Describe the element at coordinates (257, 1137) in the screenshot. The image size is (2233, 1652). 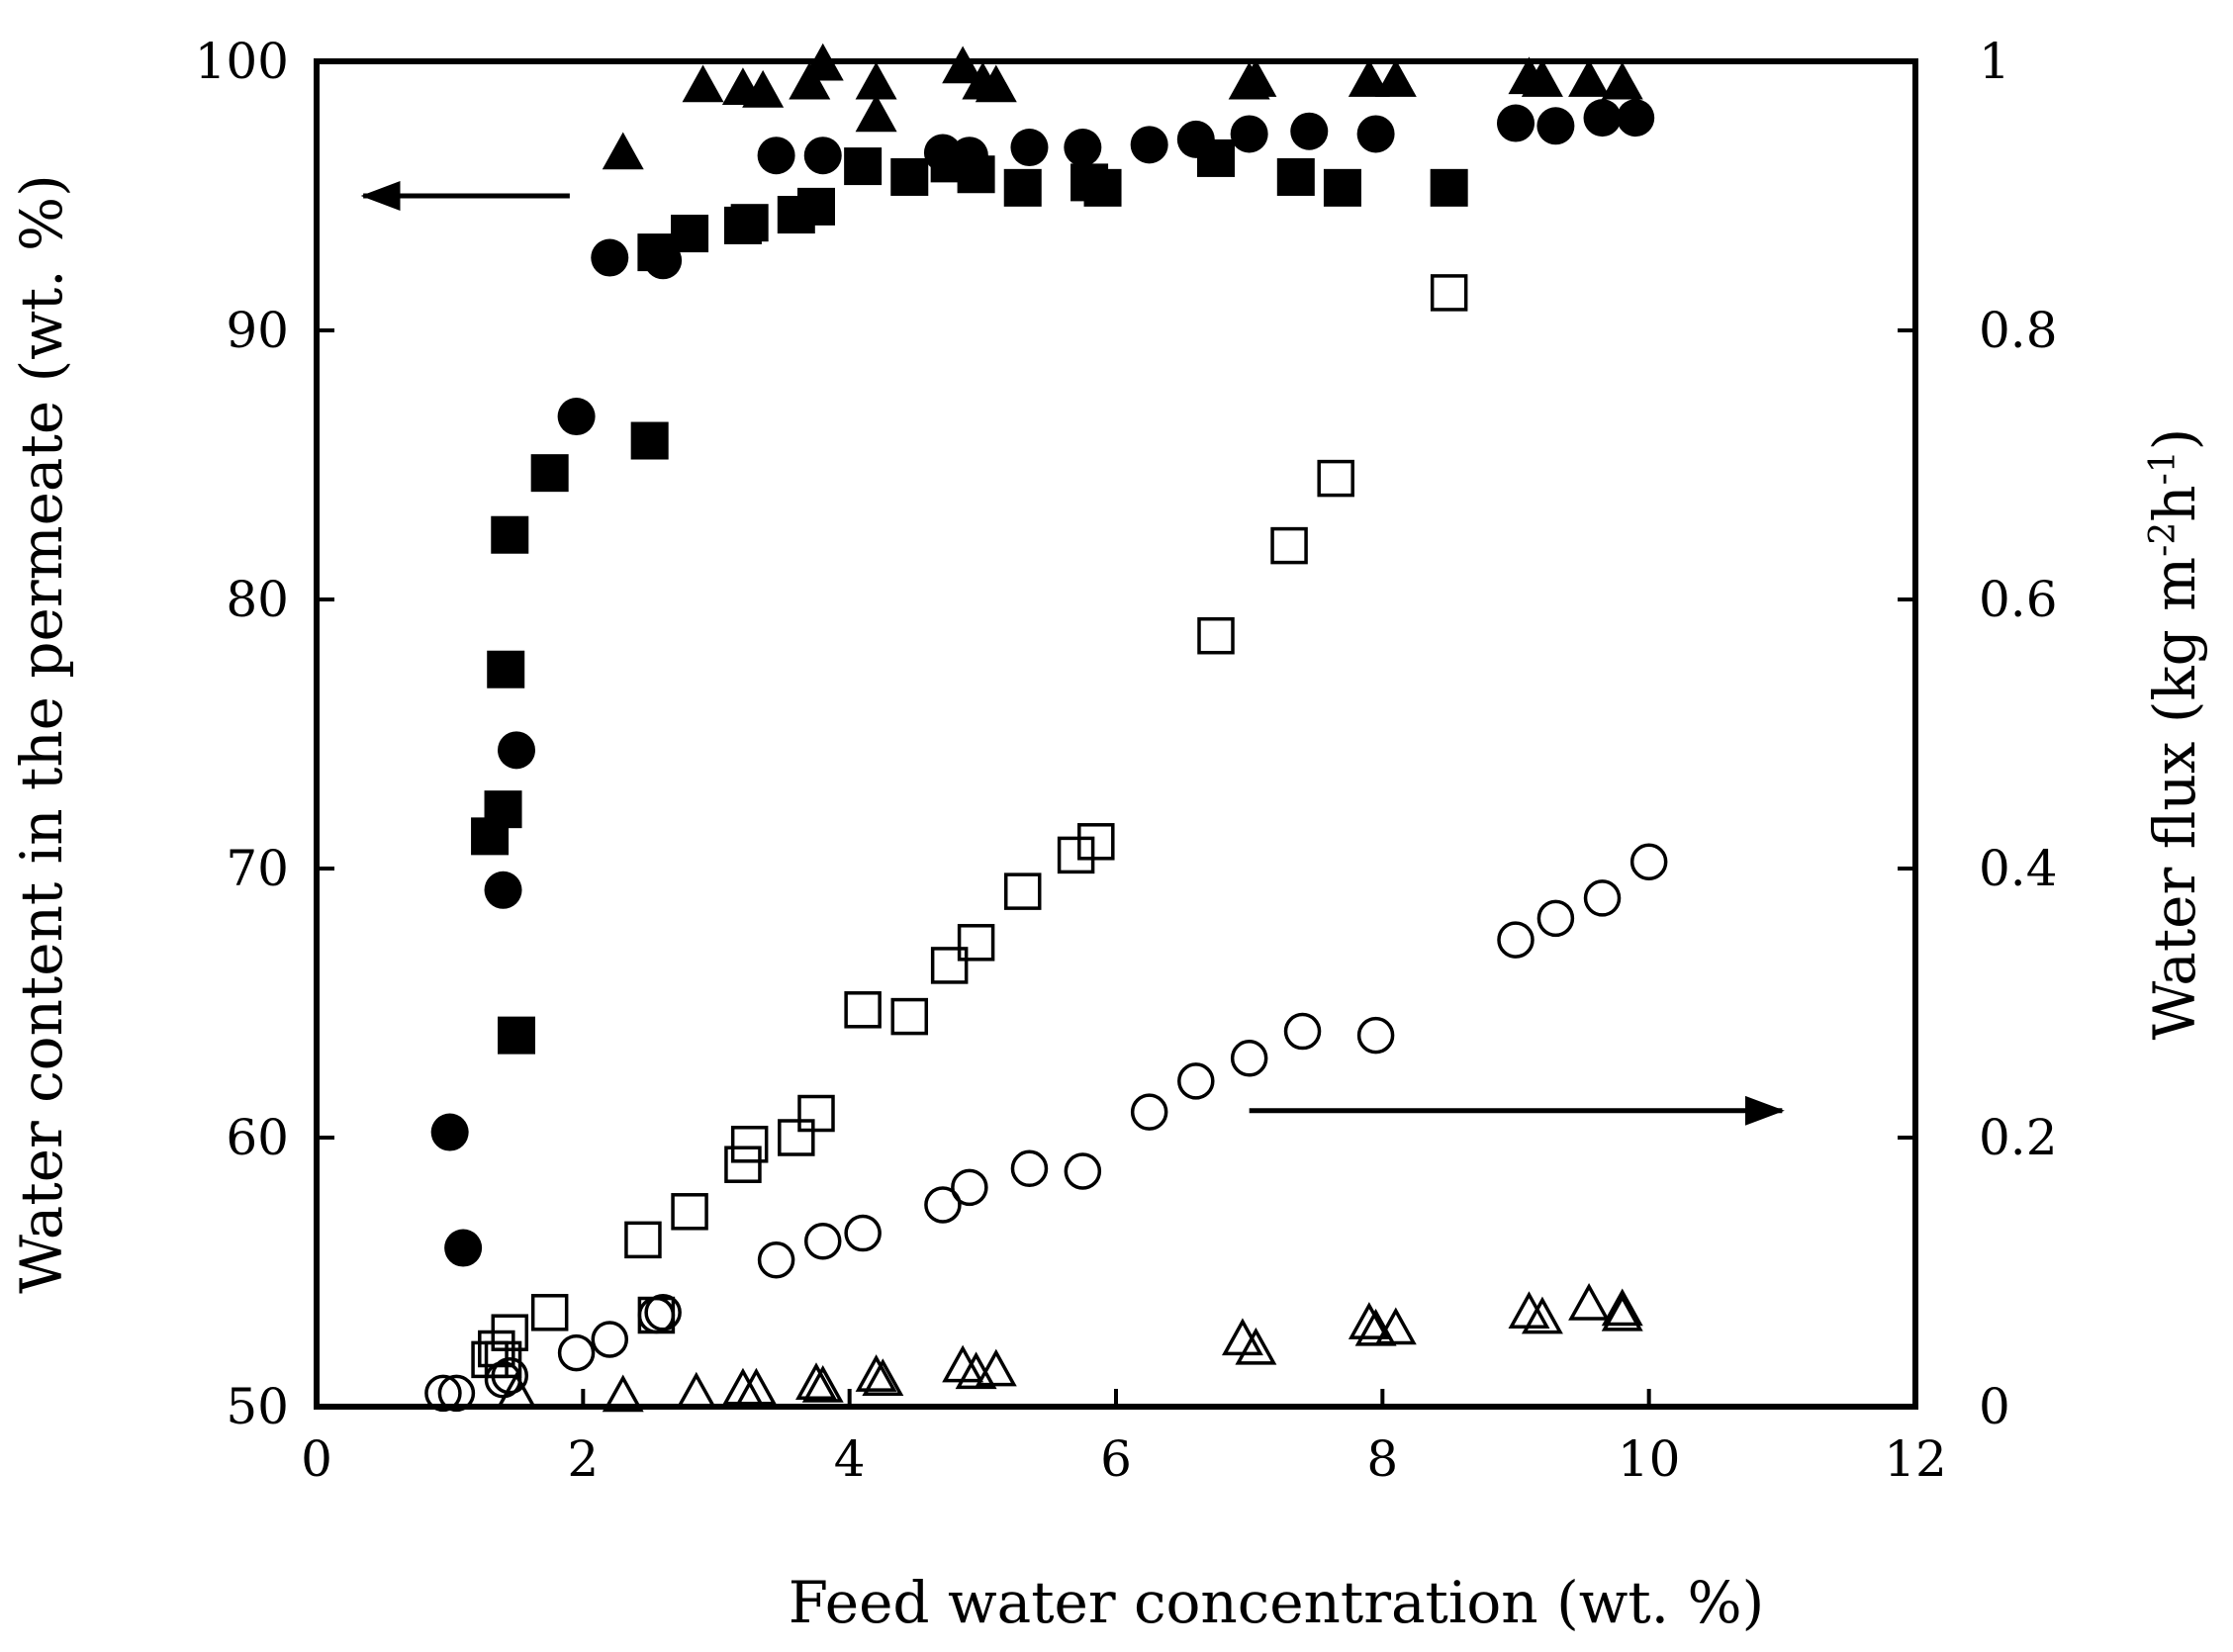
I see `y-tick-label: 60` at that location.